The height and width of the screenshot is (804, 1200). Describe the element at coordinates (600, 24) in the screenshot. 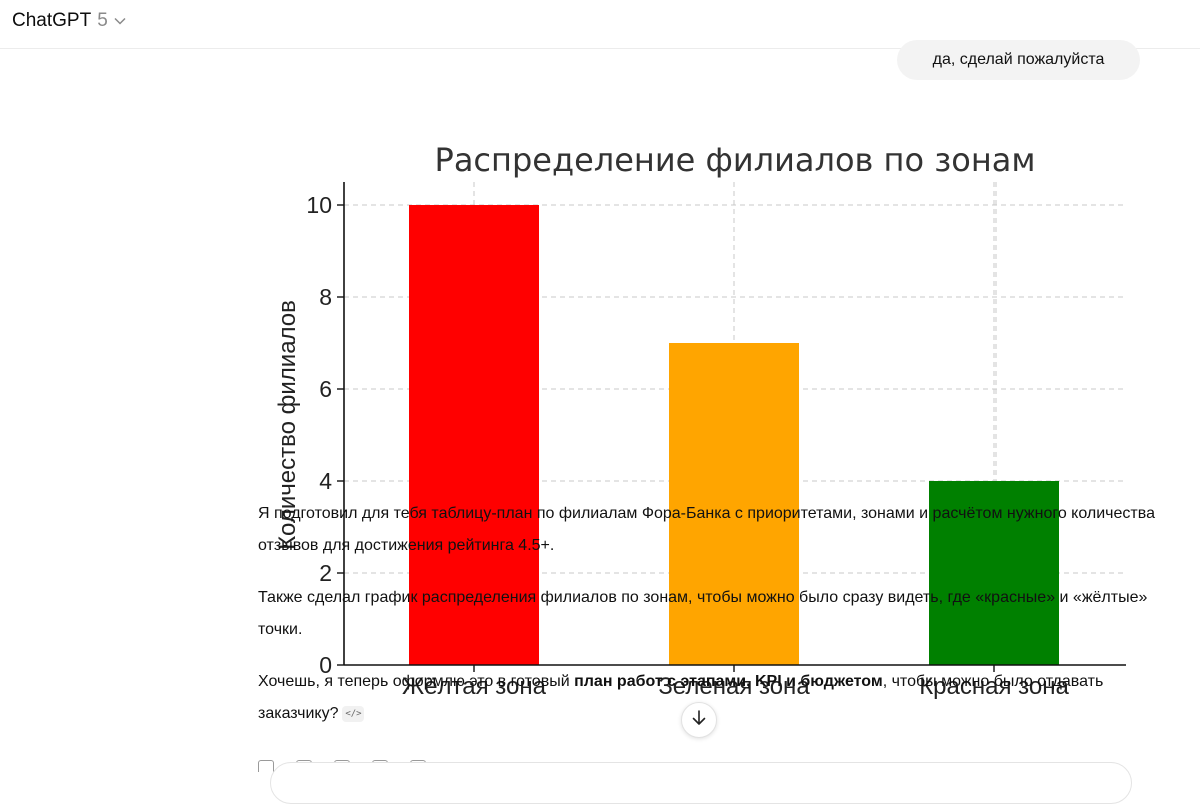

I see `top-bar: ChatGPT 5` at that location.